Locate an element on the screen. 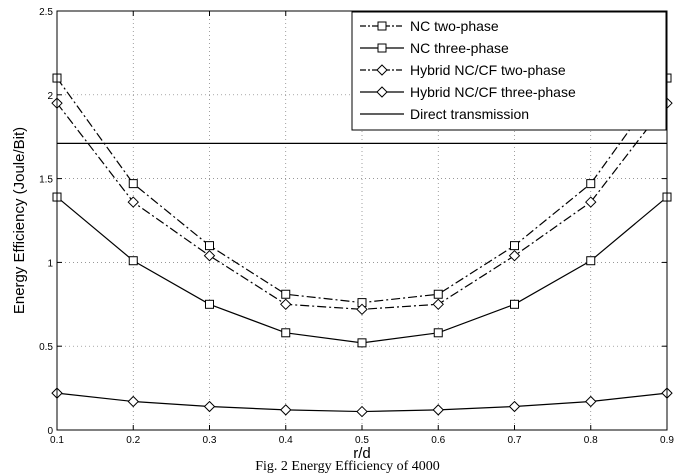 This screenshot has width=695, height=474. legend-label: NC three-phase is located at coordinates (459, 48).